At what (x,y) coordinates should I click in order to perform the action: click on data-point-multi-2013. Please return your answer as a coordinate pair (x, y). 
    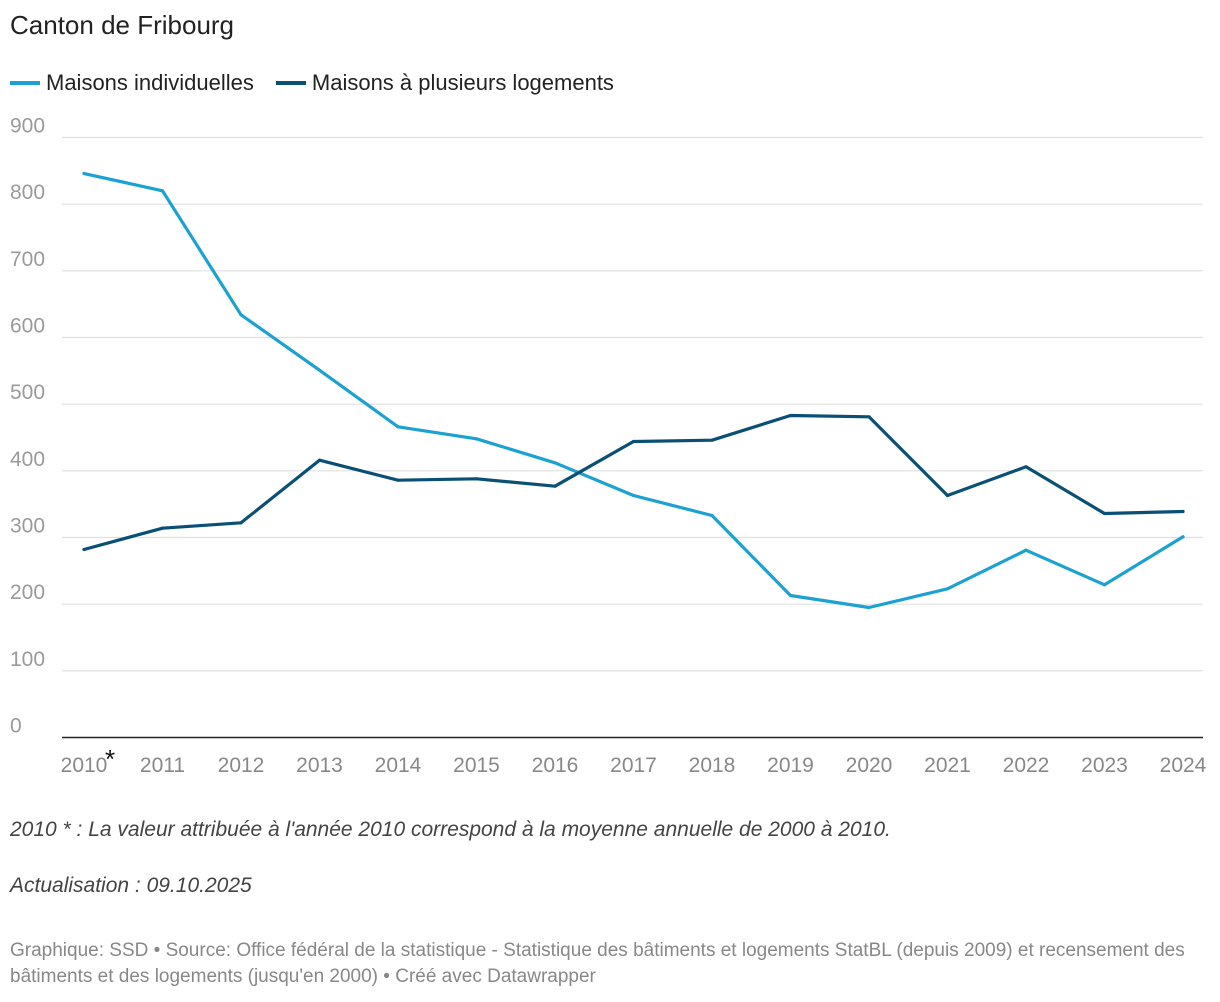
    Looking at the image, I should click on (319, 460).